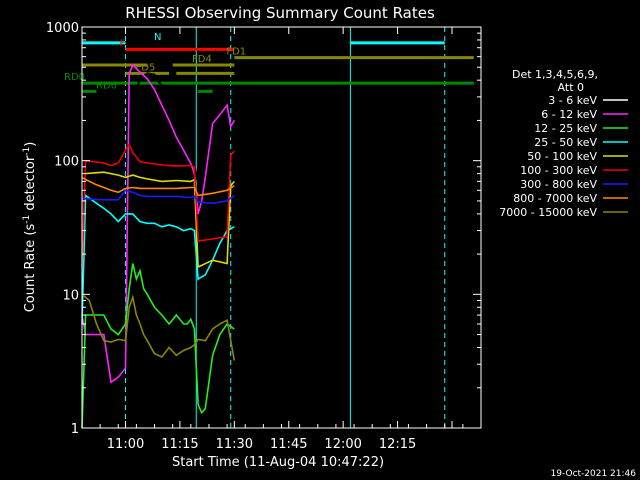 This screenshot has width=640, height=480. Describe the element at coordinates (269, 62) in the screenshot. I see `flag-bars: N F FD1 FD4 FD5 RD0 RD6` at that location.